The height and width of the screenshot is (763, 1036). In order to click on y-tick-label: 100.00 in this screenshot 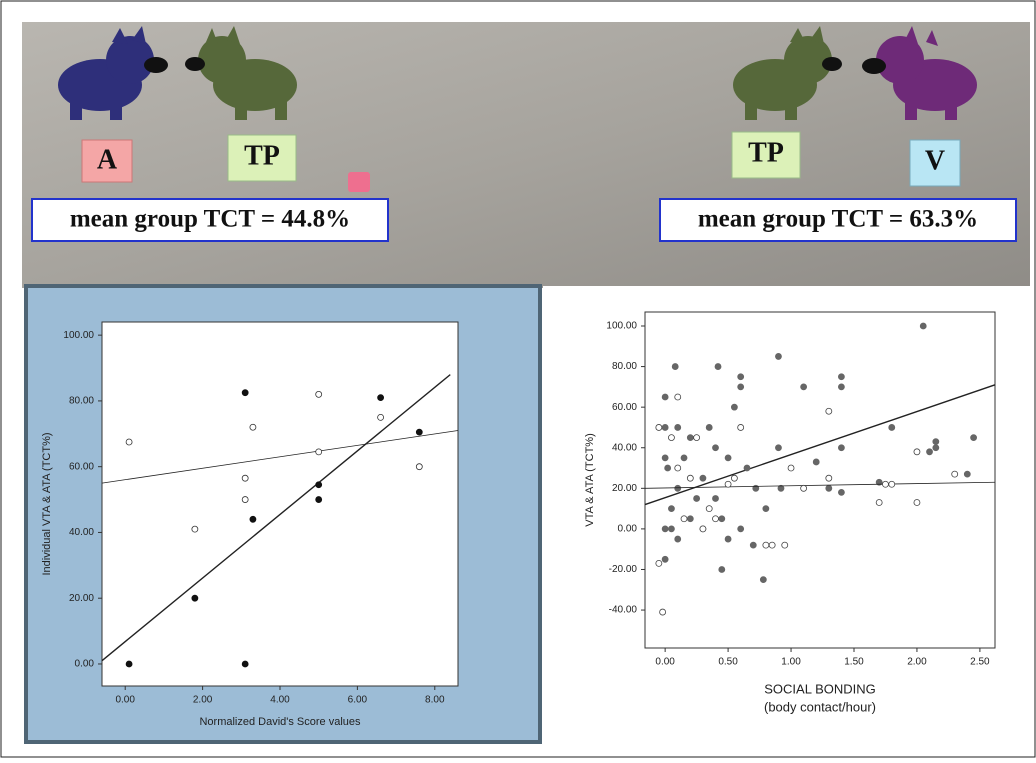, I will do `click(78, 335)`.